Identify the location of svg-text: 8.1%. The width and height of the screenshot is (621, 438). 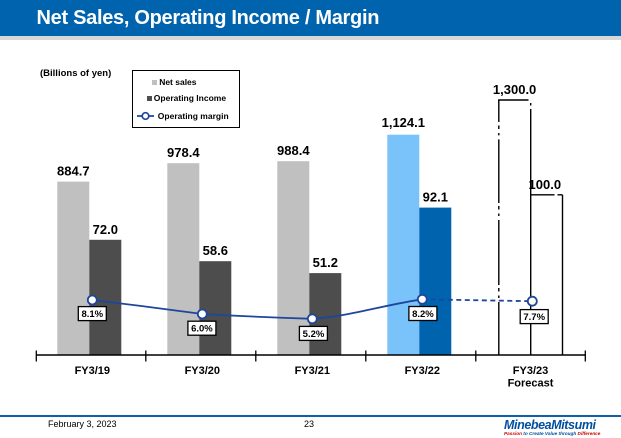
(92, 314).